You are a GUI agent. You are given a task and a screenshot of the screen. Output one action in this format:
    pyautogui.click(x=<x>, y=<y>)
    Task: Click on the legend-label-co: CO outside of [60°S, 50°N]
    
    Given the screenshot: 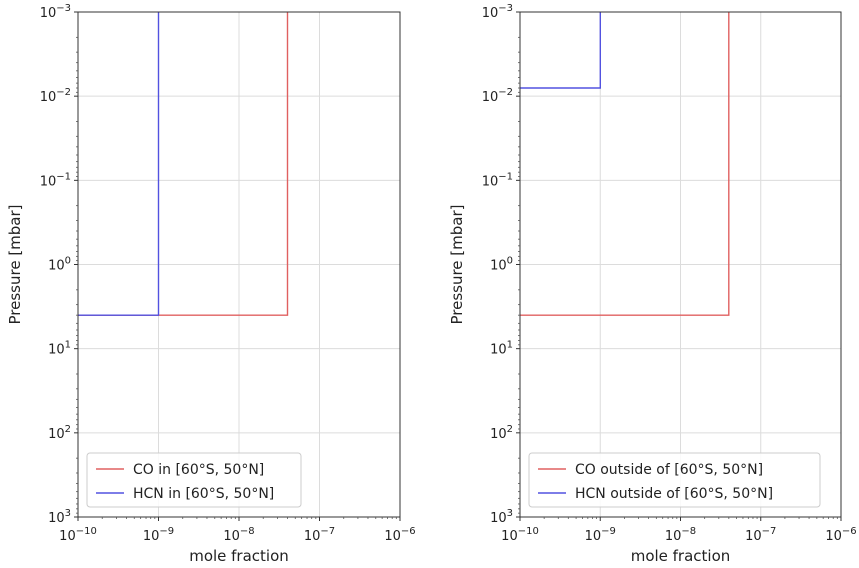 What is the action you would take?
    pyautogui.click(x=669, y=470)
    